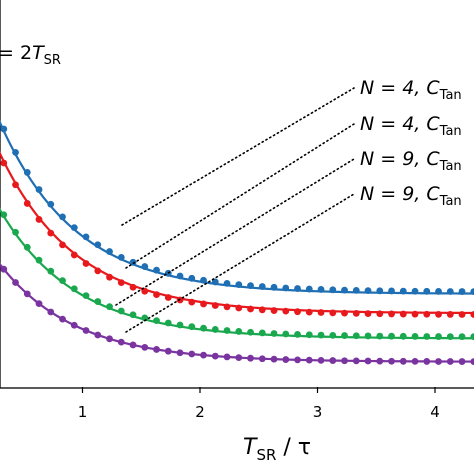 The width and height of the screenshot is (474, 474). Describe the element at coordinates (318, 412) in the screenshot. I see `x-tick-label: 3` at that location.